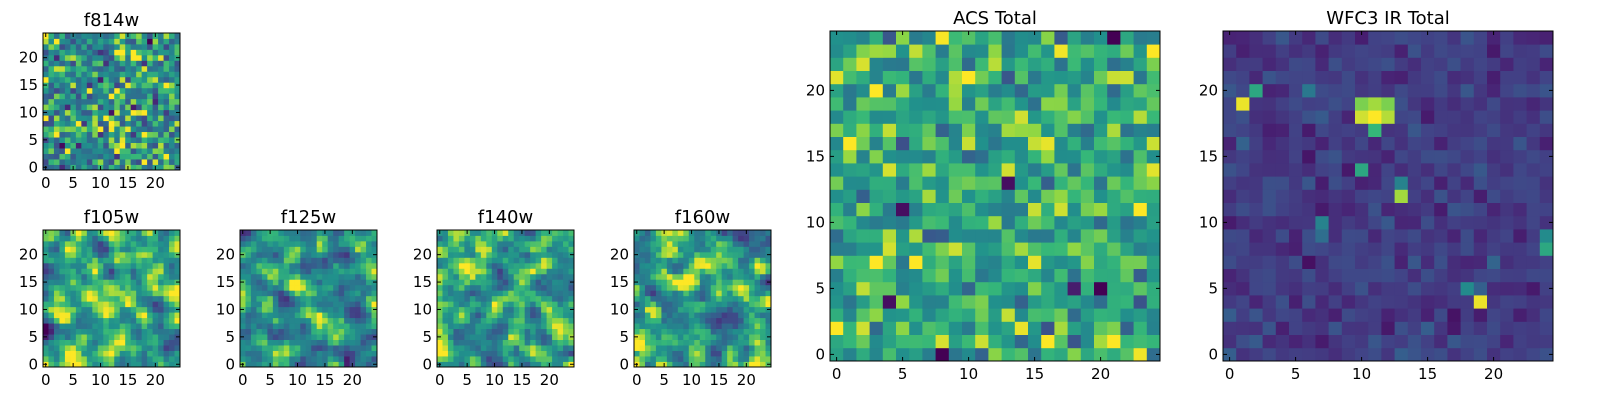 The height and width of the screenshot is (400, 1600). What do you see at coordinates (1361, 374) in the screenshot?
I see `x-tick-label: 10` at bounding box center [1361, 374].